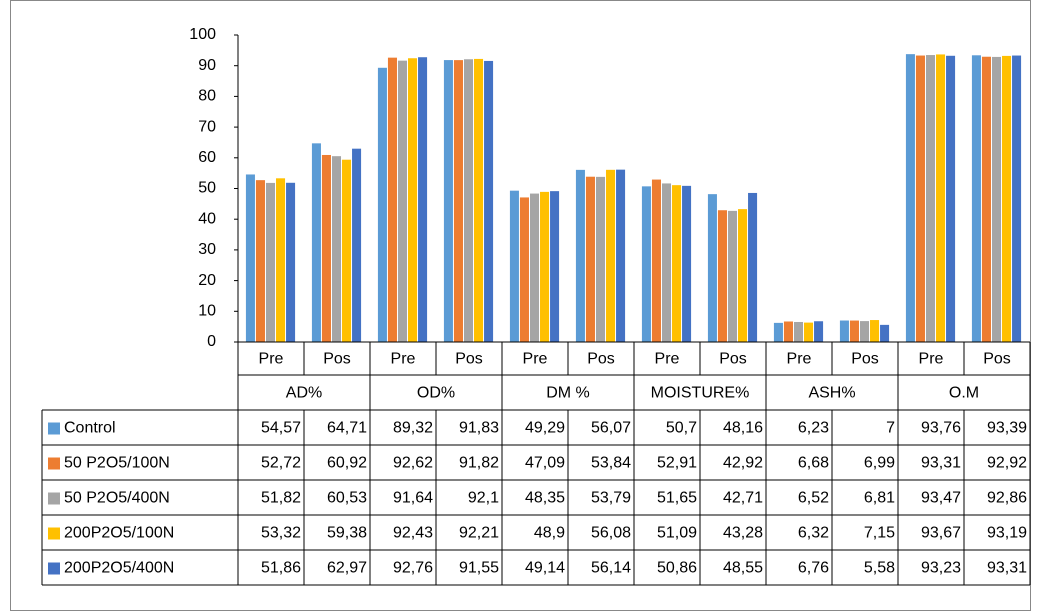  I want to click on table-value: 52,91, so click(677, 463).